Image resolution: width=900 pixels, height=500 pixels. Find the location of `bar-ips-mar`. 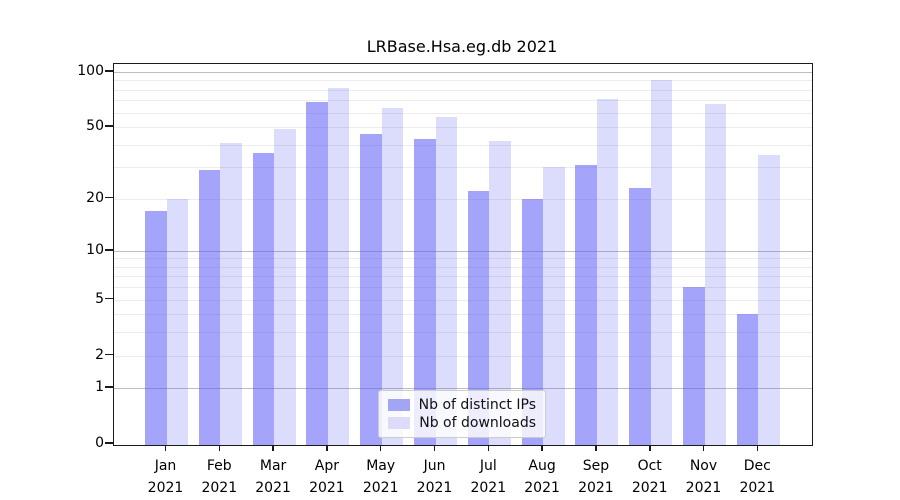

bar-ips-mar is located at coordinates (263, 299).